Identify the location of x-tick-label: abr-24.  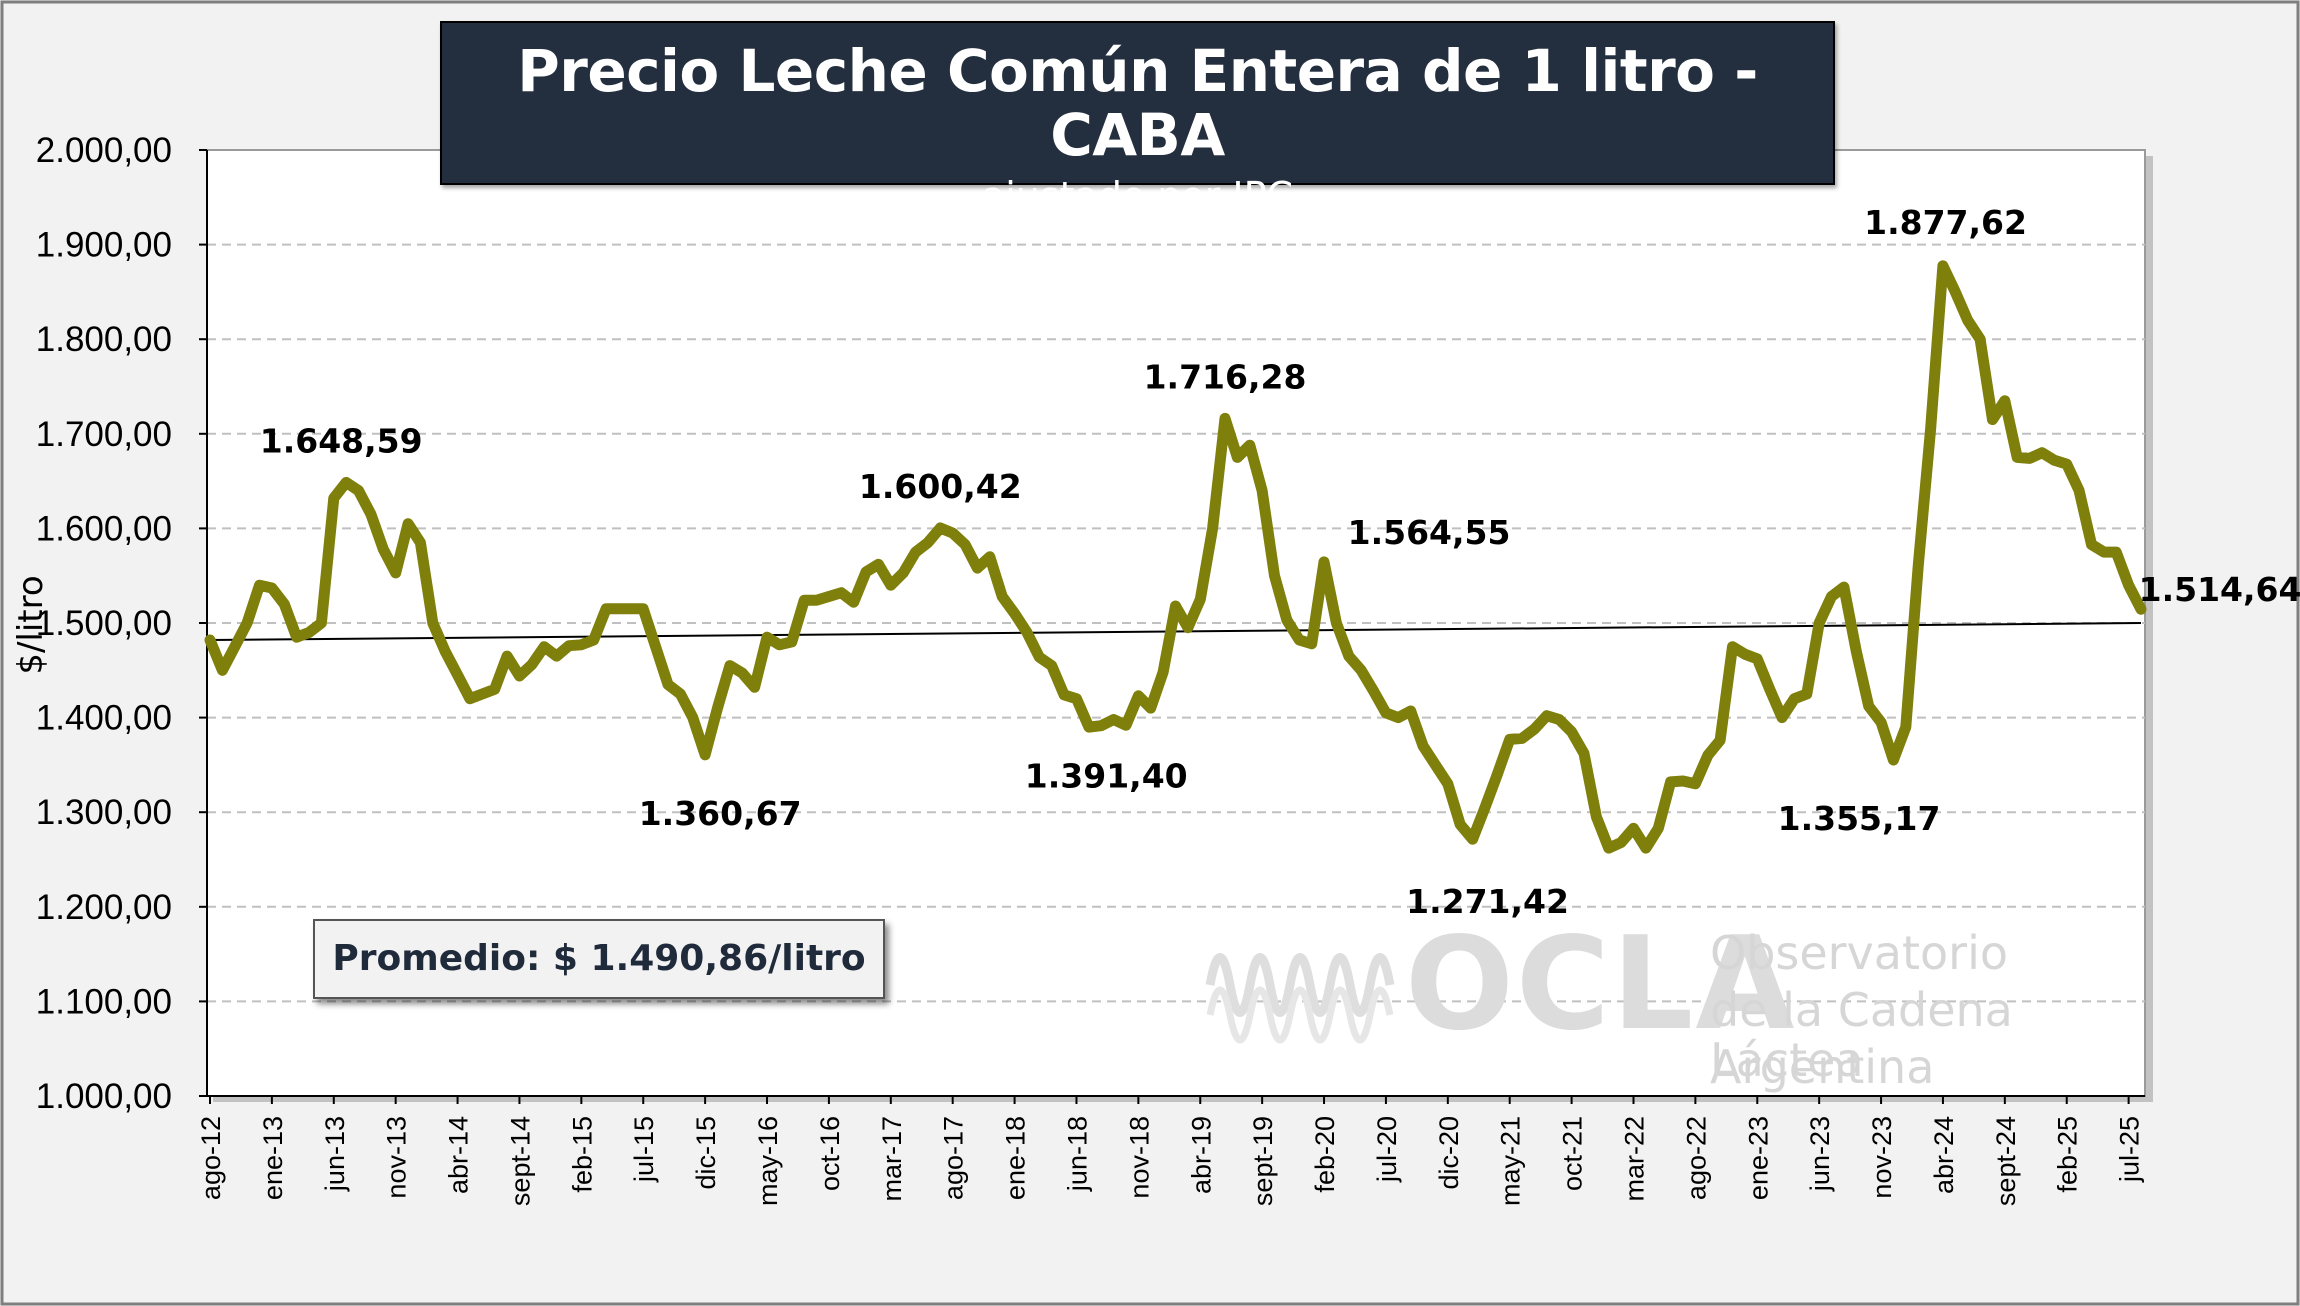
(1944, 1155).